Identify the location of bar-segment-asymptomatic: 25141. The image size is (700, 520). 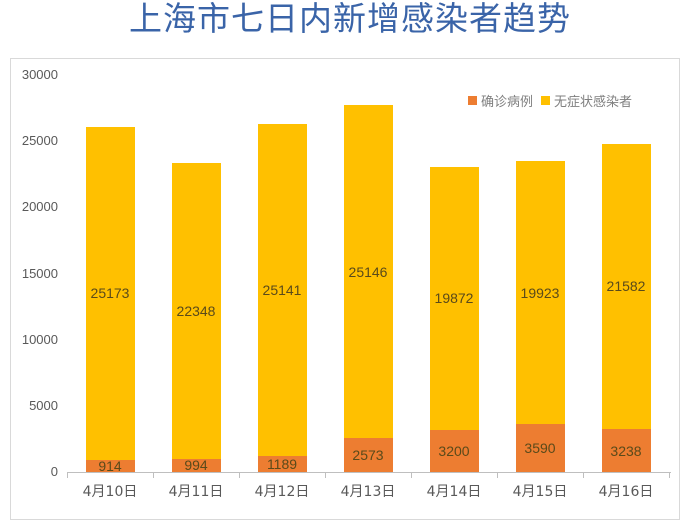
(282, 290).